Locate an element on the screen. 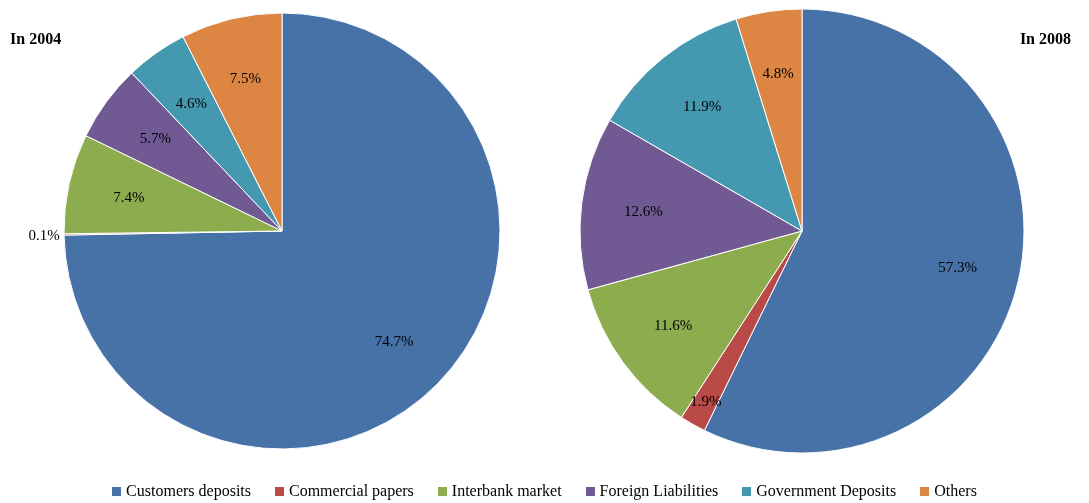  legend-label: Interbank market is located at coordinates (506, 491).